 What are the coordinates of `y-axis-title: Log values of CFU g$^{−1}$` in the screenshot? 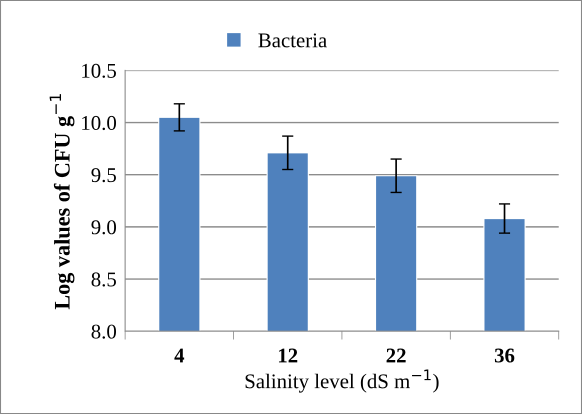 It's located at (62, 202).